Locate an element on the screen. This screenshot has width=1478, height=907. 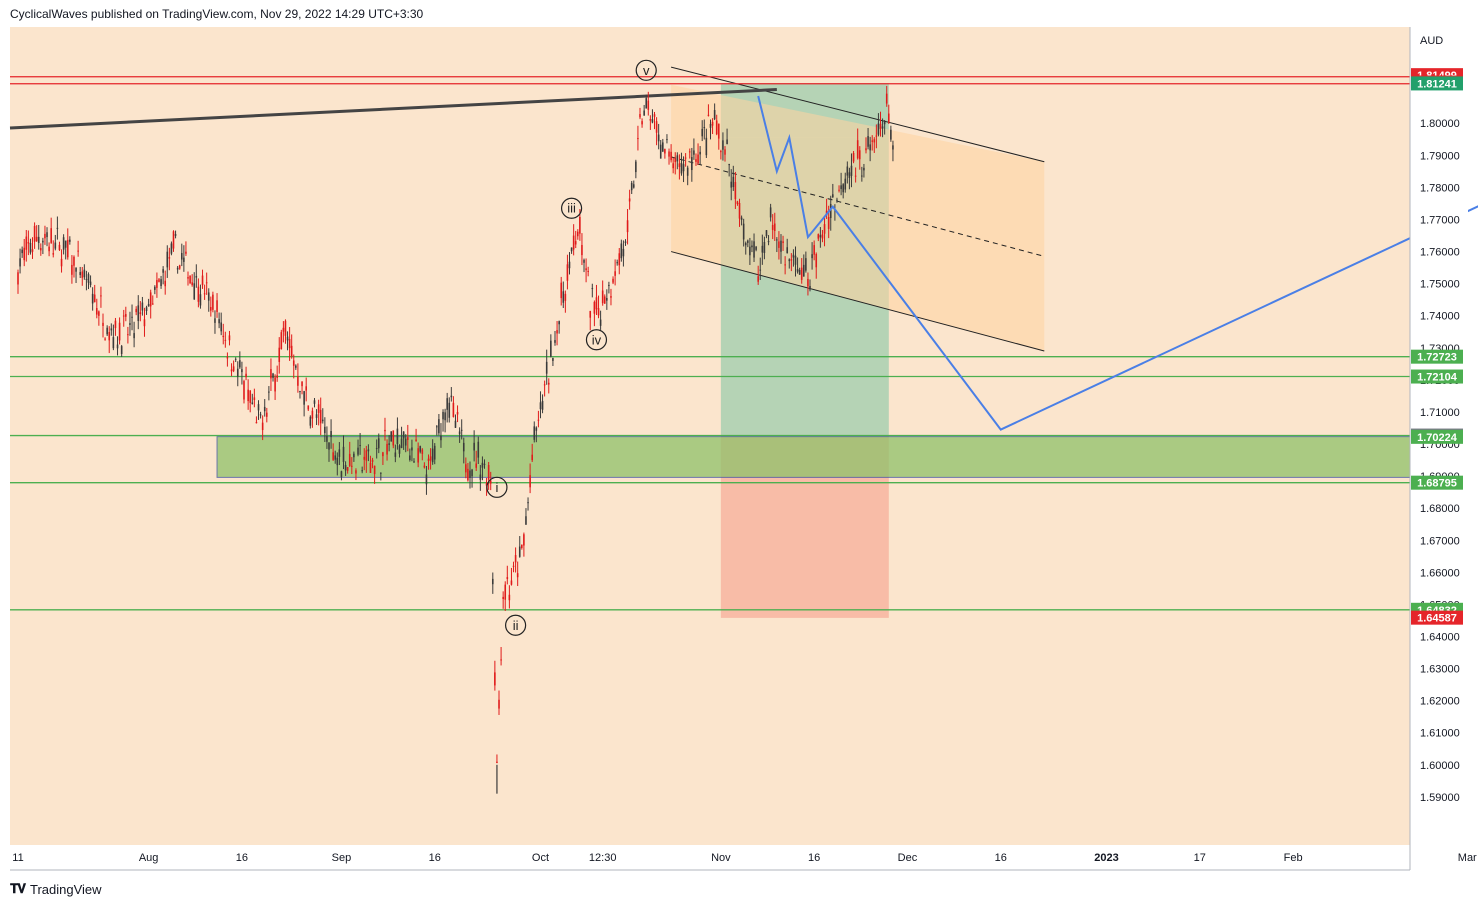
brand-footer: 𝐓𝐕 TradingView is located at coordinates (56, 889).